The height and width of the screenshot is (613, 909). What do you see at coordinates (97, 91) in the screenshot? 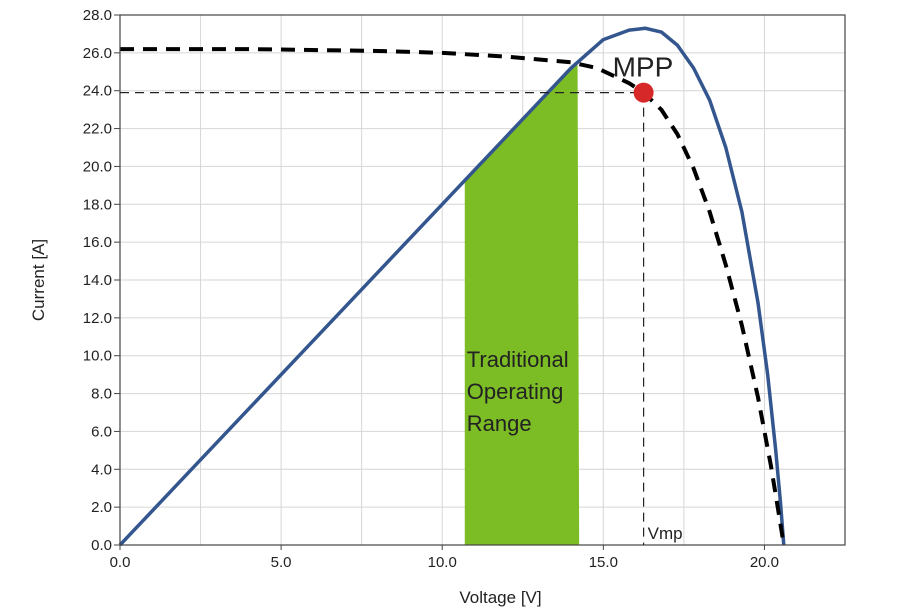
I see `y-tick-label: 24.0` at bounding box center [97, 91].